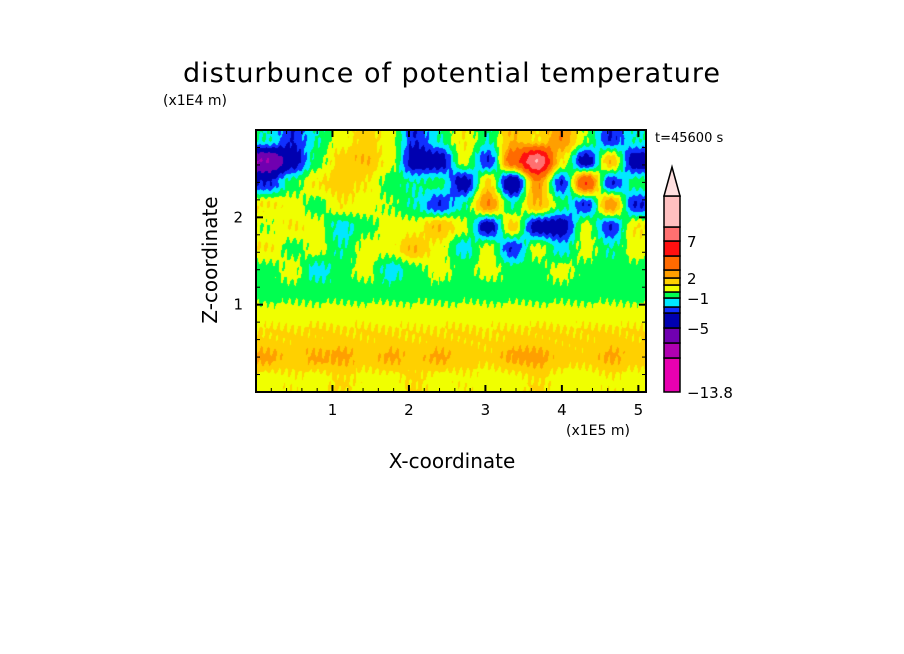  I want to click on x-axis-unit: (x1E5 m), so click(598, 431).